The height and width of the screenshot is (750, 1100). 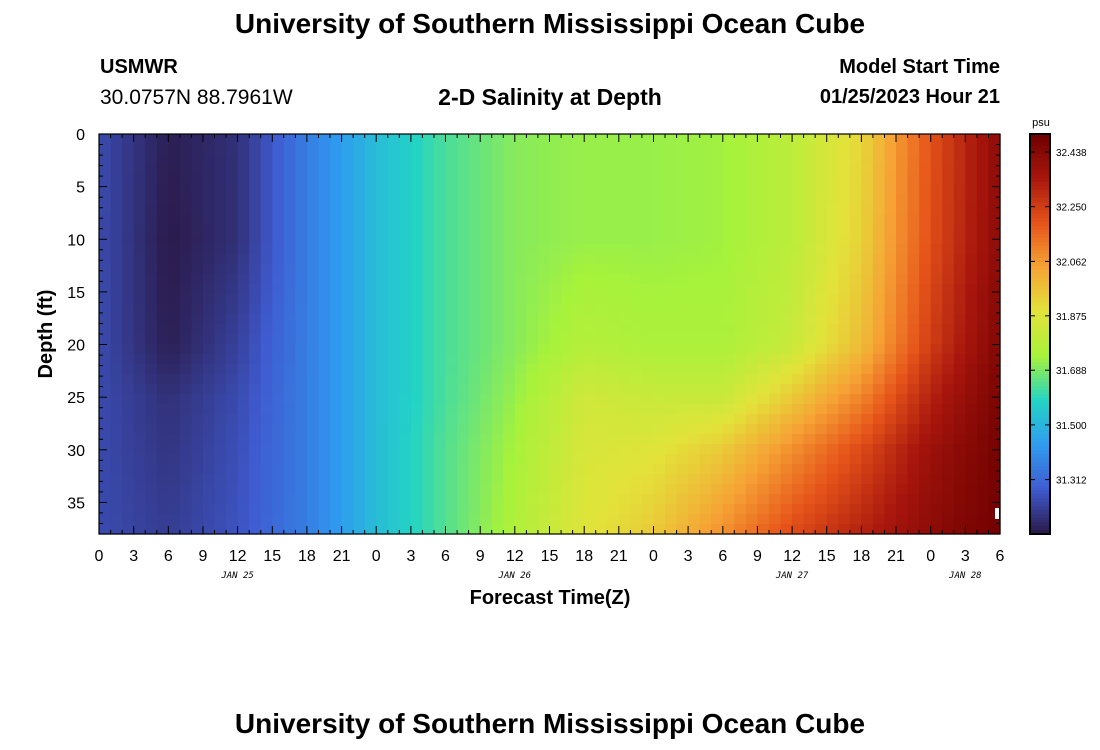 What do you see at coordinates (272, 556) in the screenshot?
I see `x-tick-label: 15` at bounding box center [272, 556].